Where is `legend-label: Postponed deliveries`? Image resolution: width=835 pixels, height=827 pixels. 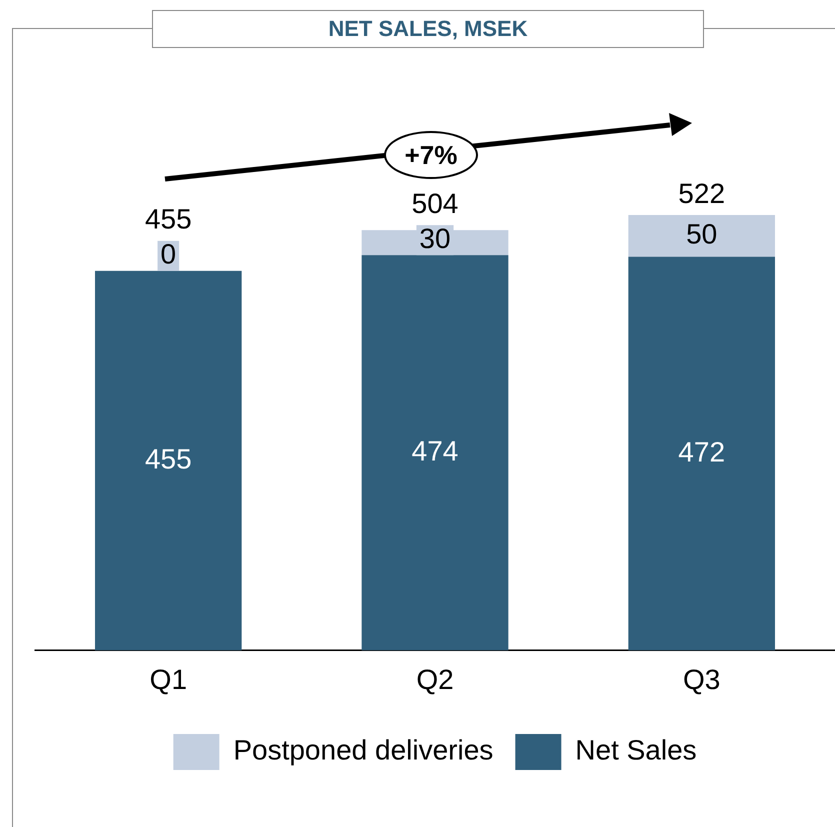
legend-label: Postponed deliveries is located at coordinates (363, 750).